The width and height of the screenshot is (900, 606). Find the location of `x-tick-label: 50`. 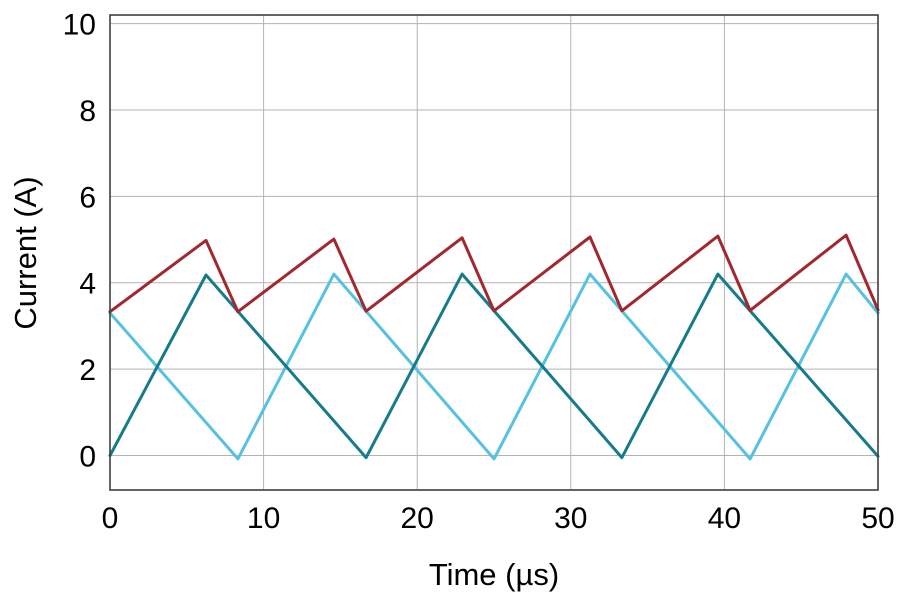

x-tick-label: 50 is located at coordinates (877, 518).